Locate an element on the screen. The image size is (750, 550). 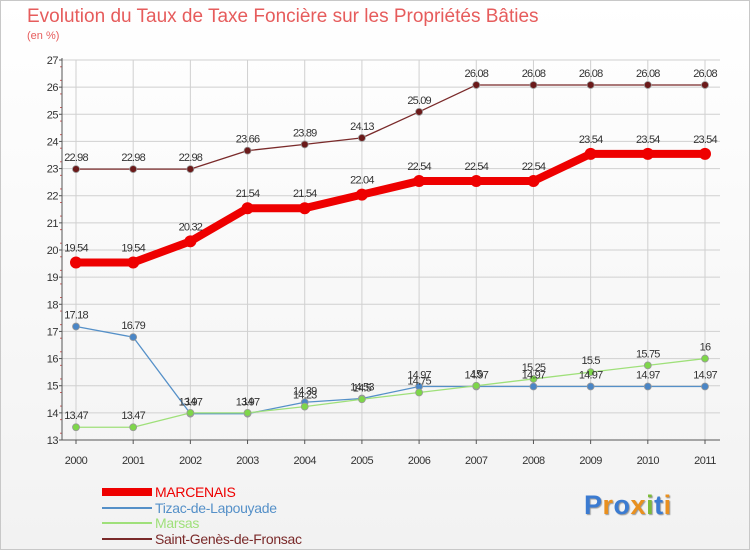
logo-letter: o is located at coordinates (622, 505).